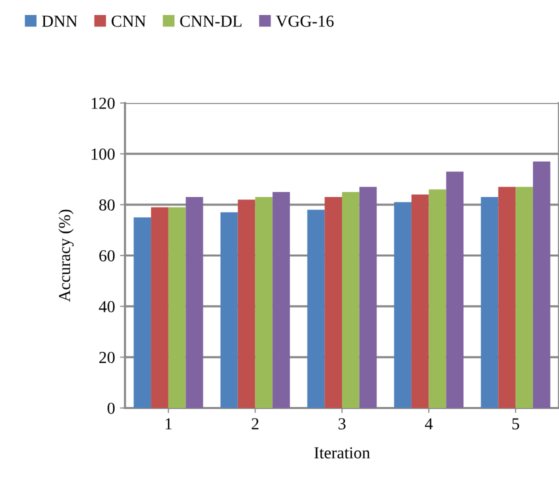 The height and width of the screenshot is (482, 559). Describe the element at coordinates (103, 154) in the screenshot. I see `y-tick-label: 100` at that location.